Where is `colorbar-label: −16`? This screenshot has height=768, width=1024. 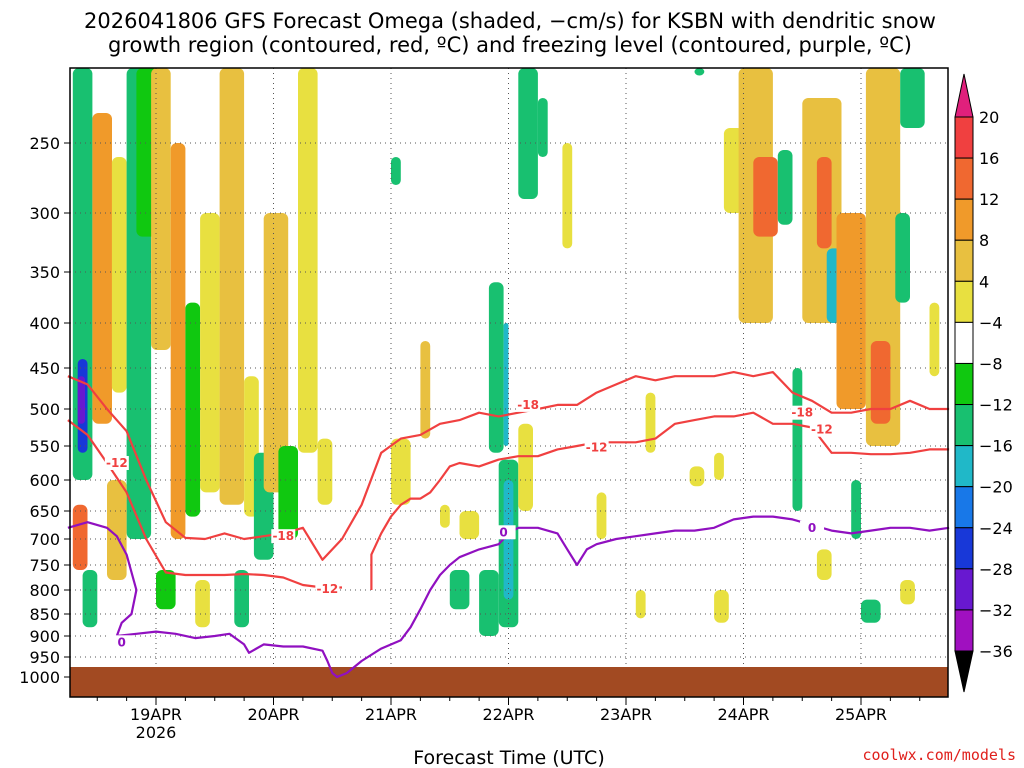 colorbar-label: −16 is located at coordinates (996, 446).